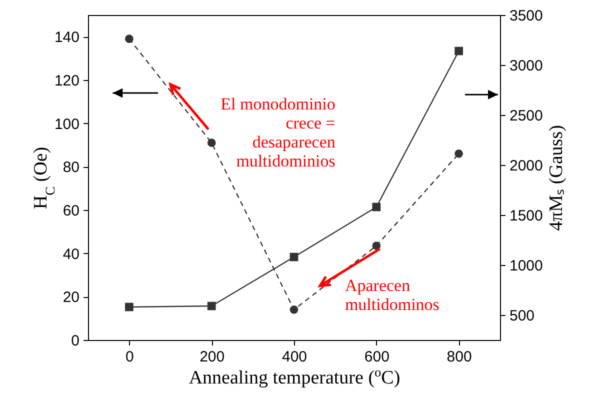  What do you see at coordinates (278, 132) in the screenshot?
I see `annotation: El monodominio crece = desaparecen multidominios` at bounding box center [278, 132].